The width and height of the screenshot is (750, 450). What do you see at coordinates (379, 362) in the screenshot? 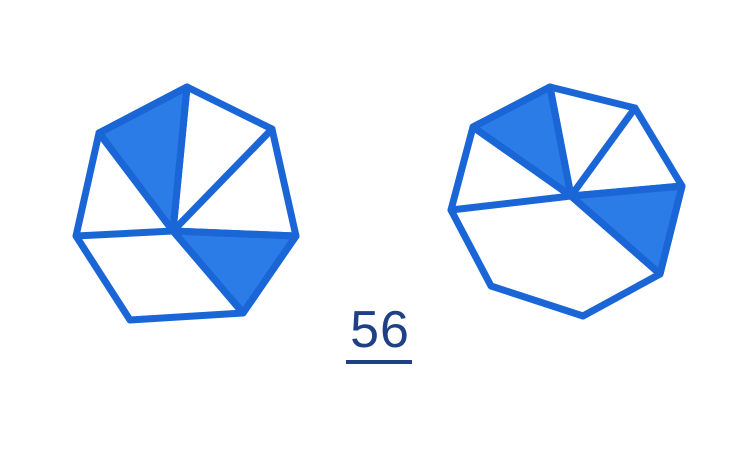
I see `item-number-underline` at bounding box center [379, 362].